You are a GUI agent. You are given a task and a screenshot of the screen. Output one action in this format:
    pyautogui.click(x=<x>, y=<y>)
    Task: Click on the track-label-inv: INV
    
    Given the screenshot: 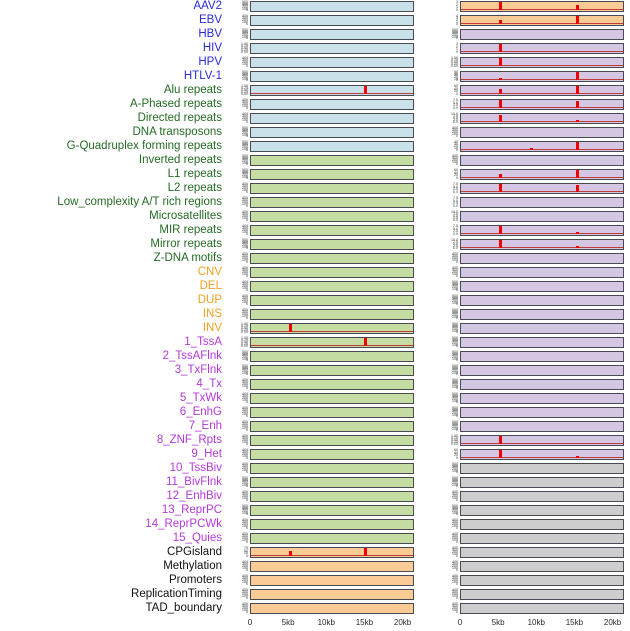 What is the action you would take?
    pyautogui.click(x=212, y=328)
    